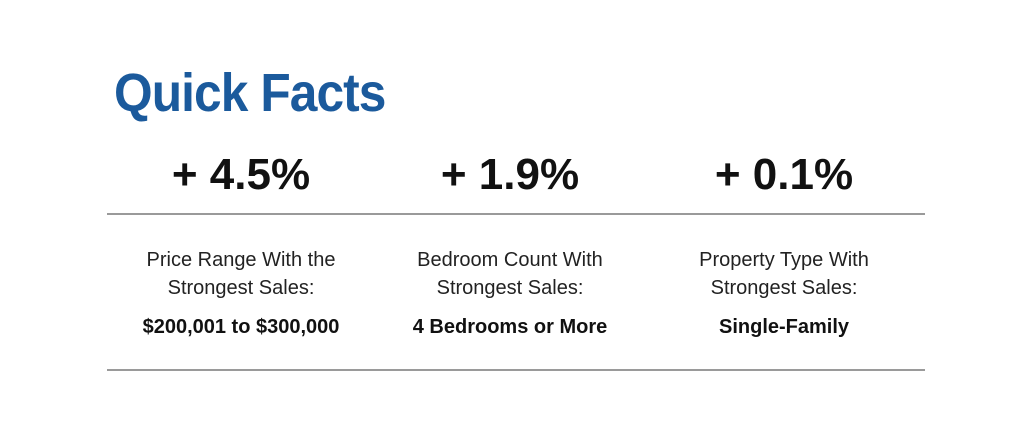 Image resolution: width=1024 pixels, height=433 pixels. Describe the element at coordinates (510, 260) in the screenshot. I see `label-line: Bedroom Count With` at that location.